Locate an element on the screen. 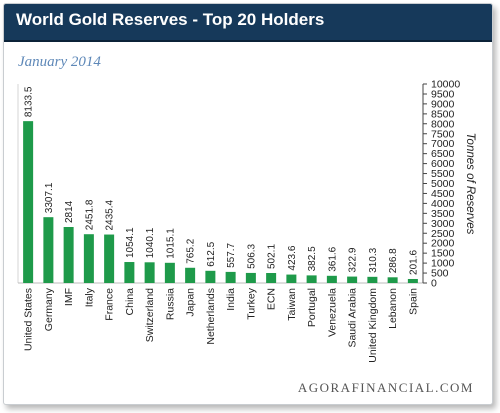  category-label: Lebanon is located at coordinates (393, 308).